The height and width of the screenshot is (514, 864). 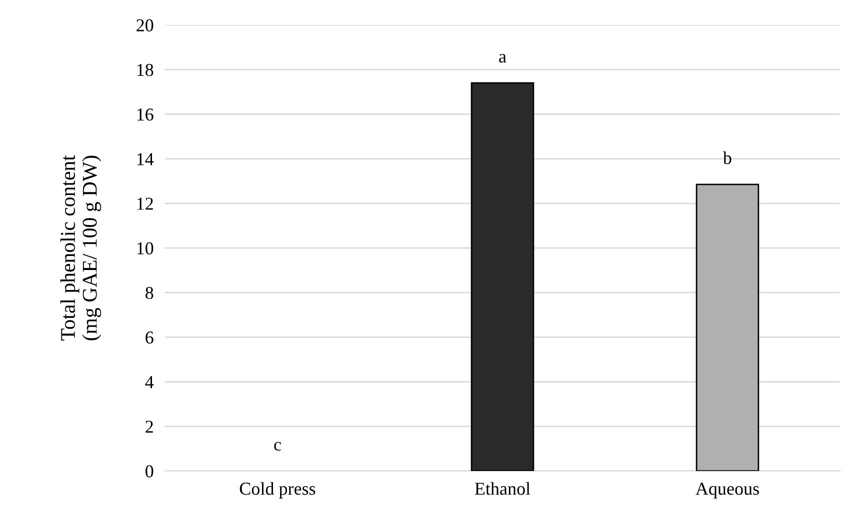 What do you see at coordinates (727, 490) in the screenshot?
I see `x-tick-label: Aqueous` at bounding box center [727, 490].